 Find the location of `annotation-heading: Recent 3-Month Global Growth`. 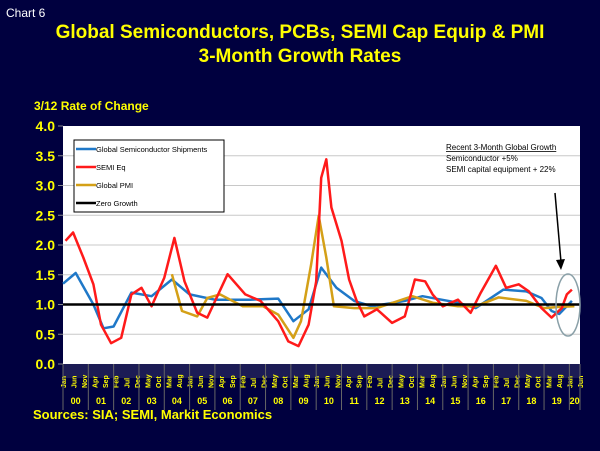

annotation-heading: Recent 3-Month Global Growth is located at coordinates (501, 147).